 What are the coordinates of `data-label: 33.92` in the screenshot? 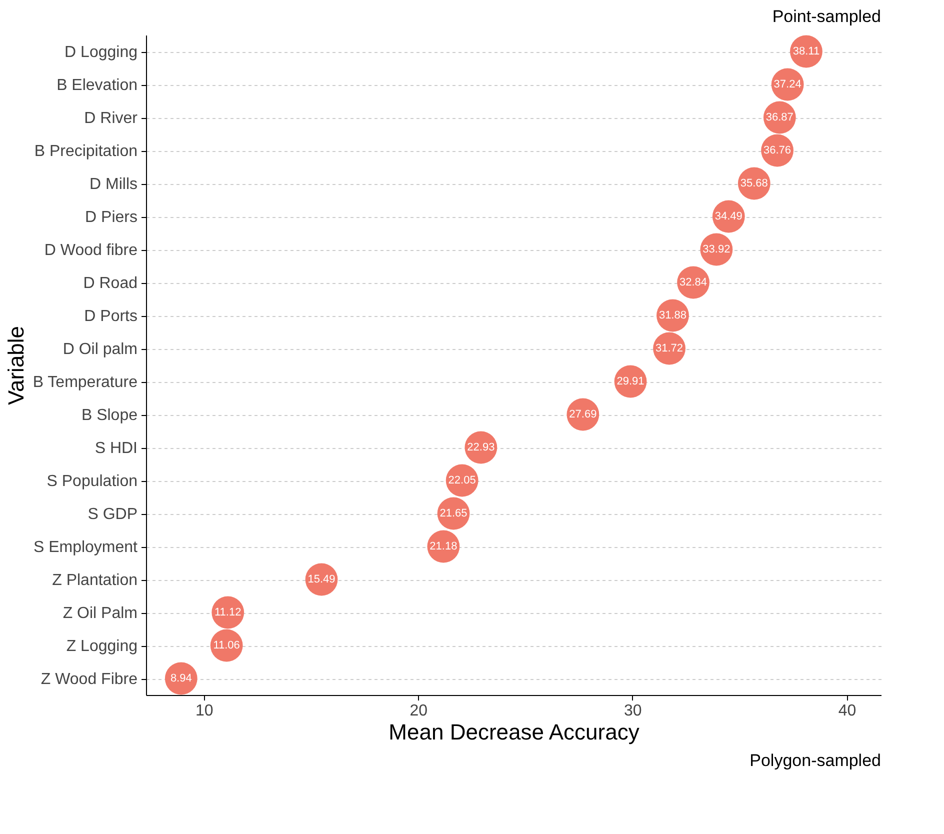 It's located at (716, 250).